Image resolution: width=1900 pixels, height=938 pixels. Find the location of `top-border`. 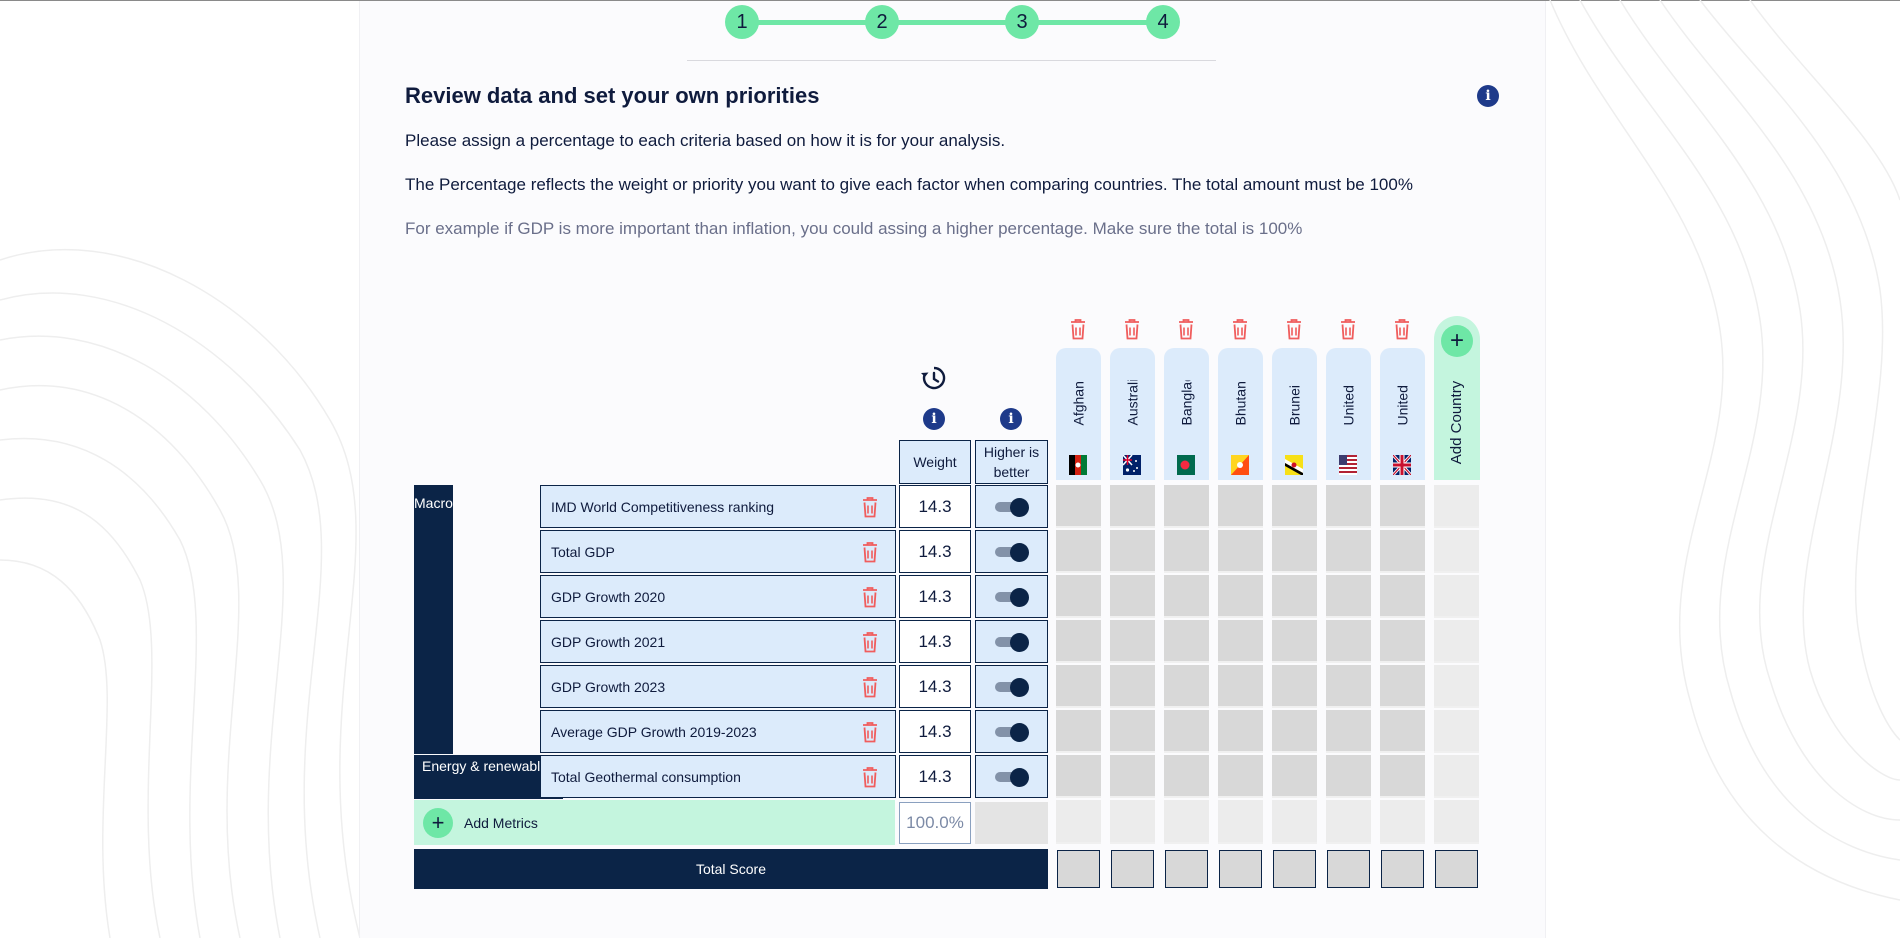

top-border is located at coordinates (950, 0).